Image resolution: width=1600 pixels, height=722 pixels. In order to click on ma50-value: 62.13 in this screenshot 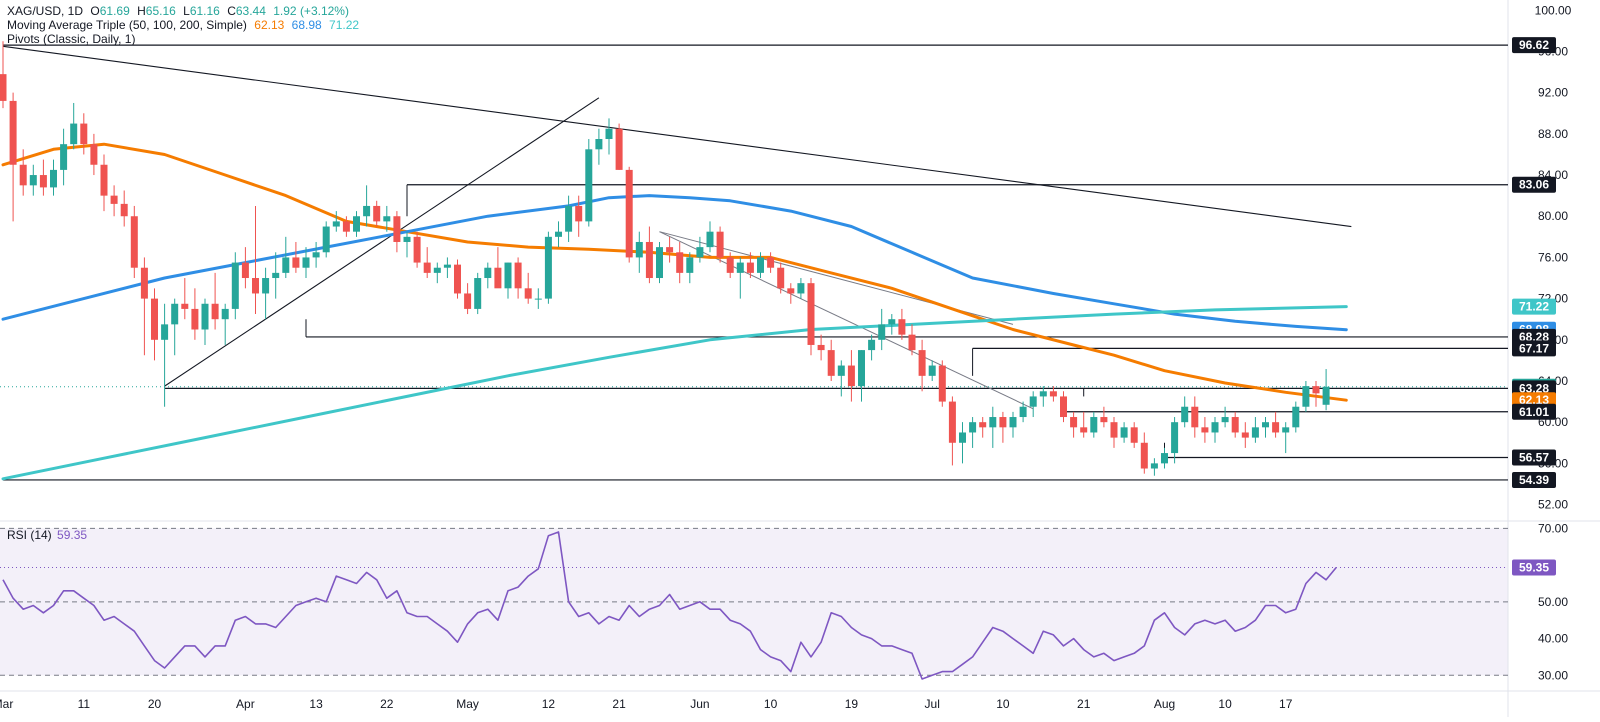, I will do `click(269, 25)`.